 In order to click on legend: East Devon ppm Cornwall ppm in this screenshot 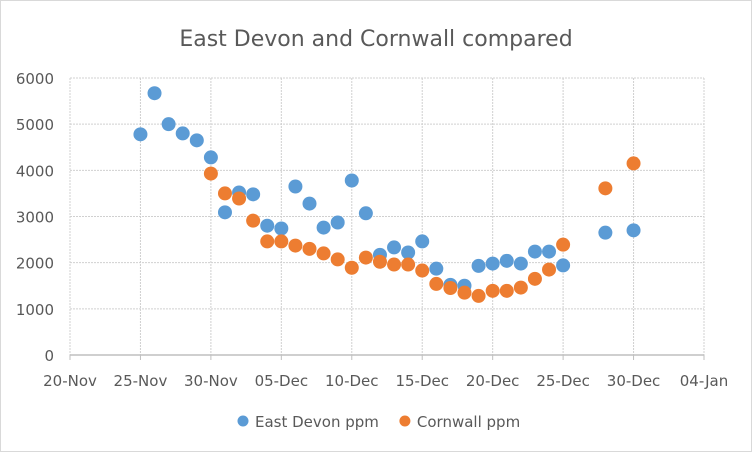, I will do `click(378, 422)`.